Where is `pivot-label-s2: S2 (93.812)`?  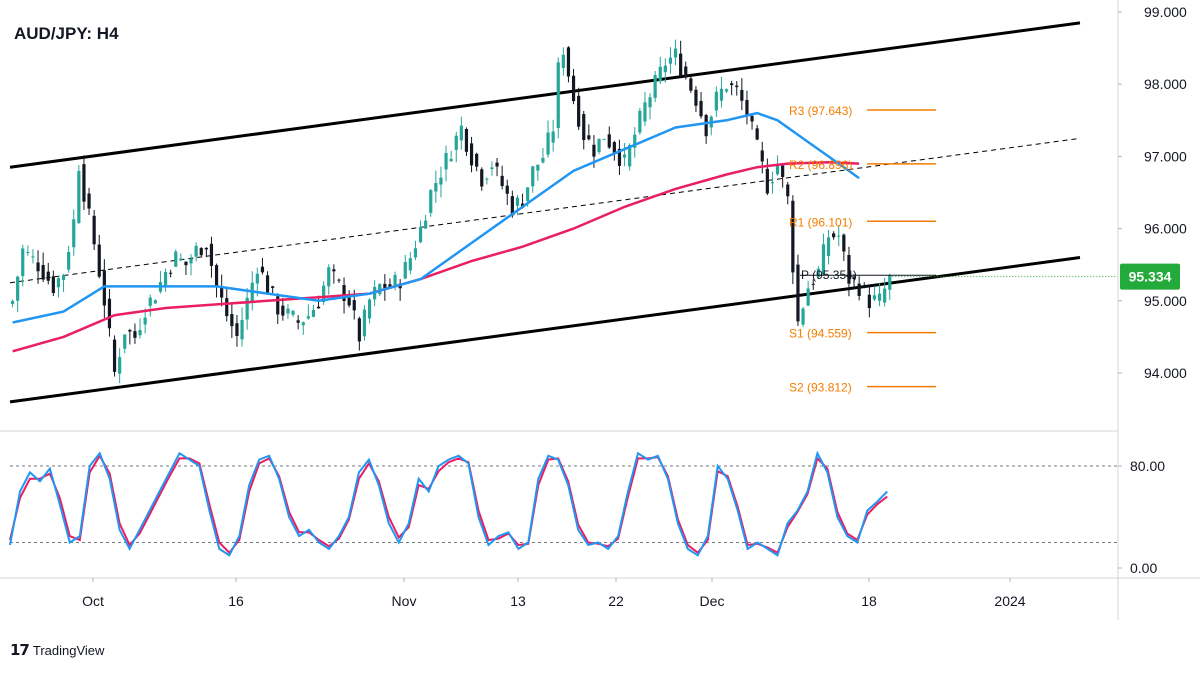 pivot-label-s2: S2 (93.812) is located at coordinates (820, 388).